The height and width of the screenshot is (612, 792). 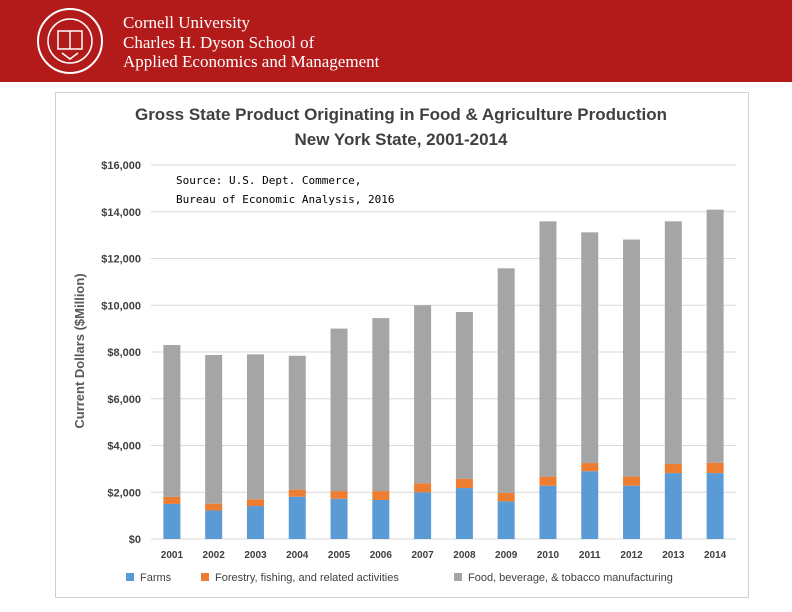 I want to click on bar-segment-food-2002, so click(x=214, y=429).